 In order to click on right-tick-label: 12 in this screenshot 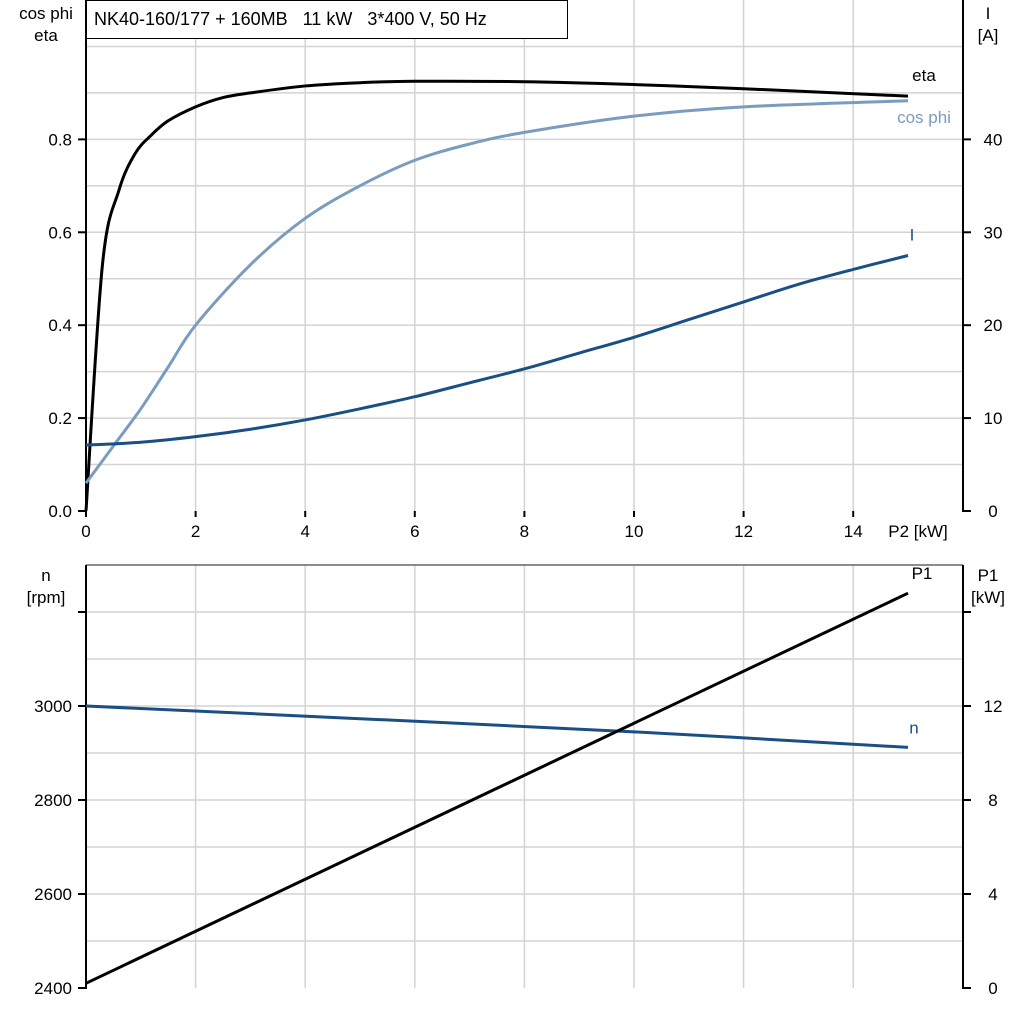, I will do `click(993, 706)`.